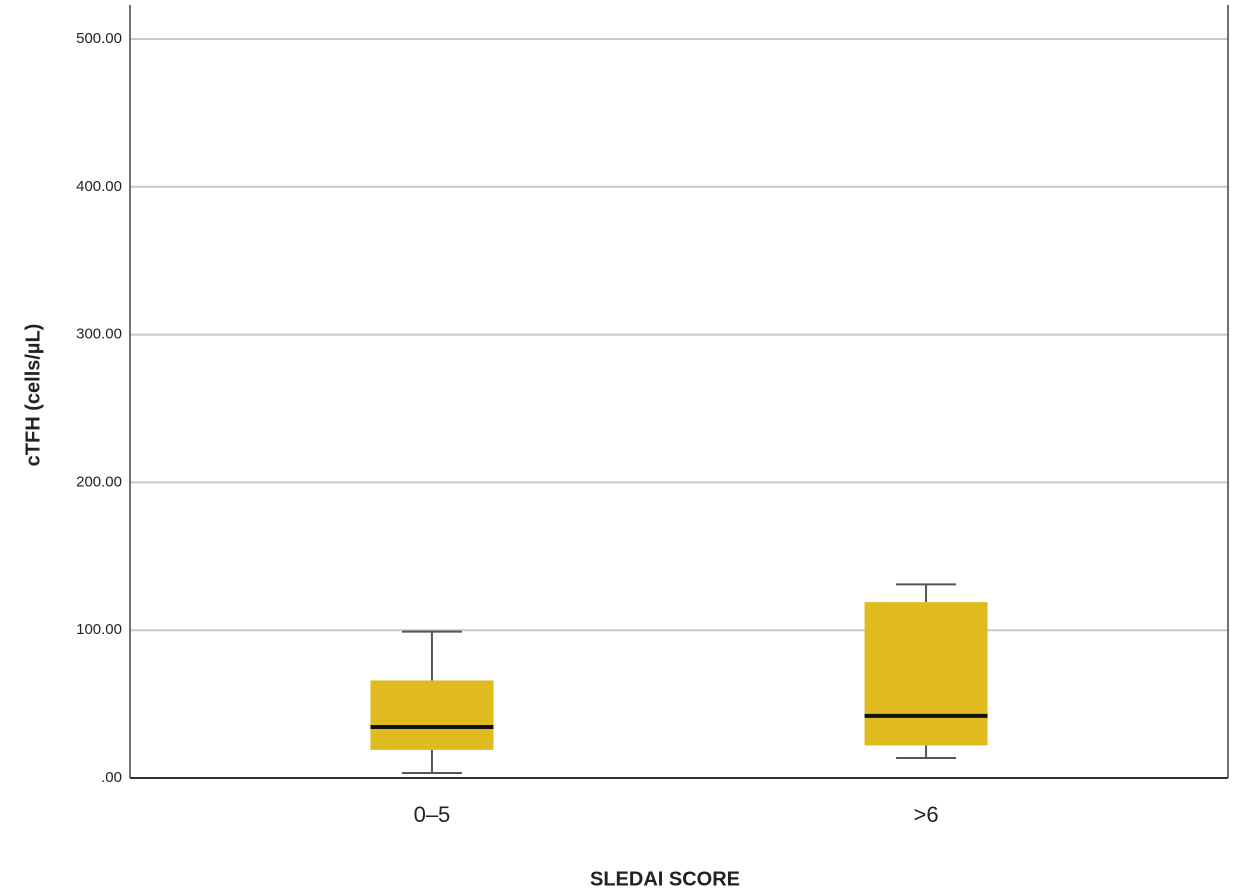 Image resolution: width=1238 pixels, height=896 pixels. What do you see at coordinates (33, 395) in the screenshot?
I see `y-axis-title: cTFH (cells/µL)` at bounding box center [33, 395].